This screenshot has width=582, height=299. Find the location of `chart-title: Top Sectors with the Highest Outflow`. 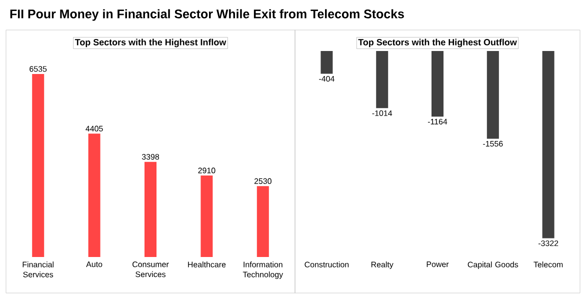

chart-title: Top Sectors with the Highest Outflow is located at coordinates (437, 43).